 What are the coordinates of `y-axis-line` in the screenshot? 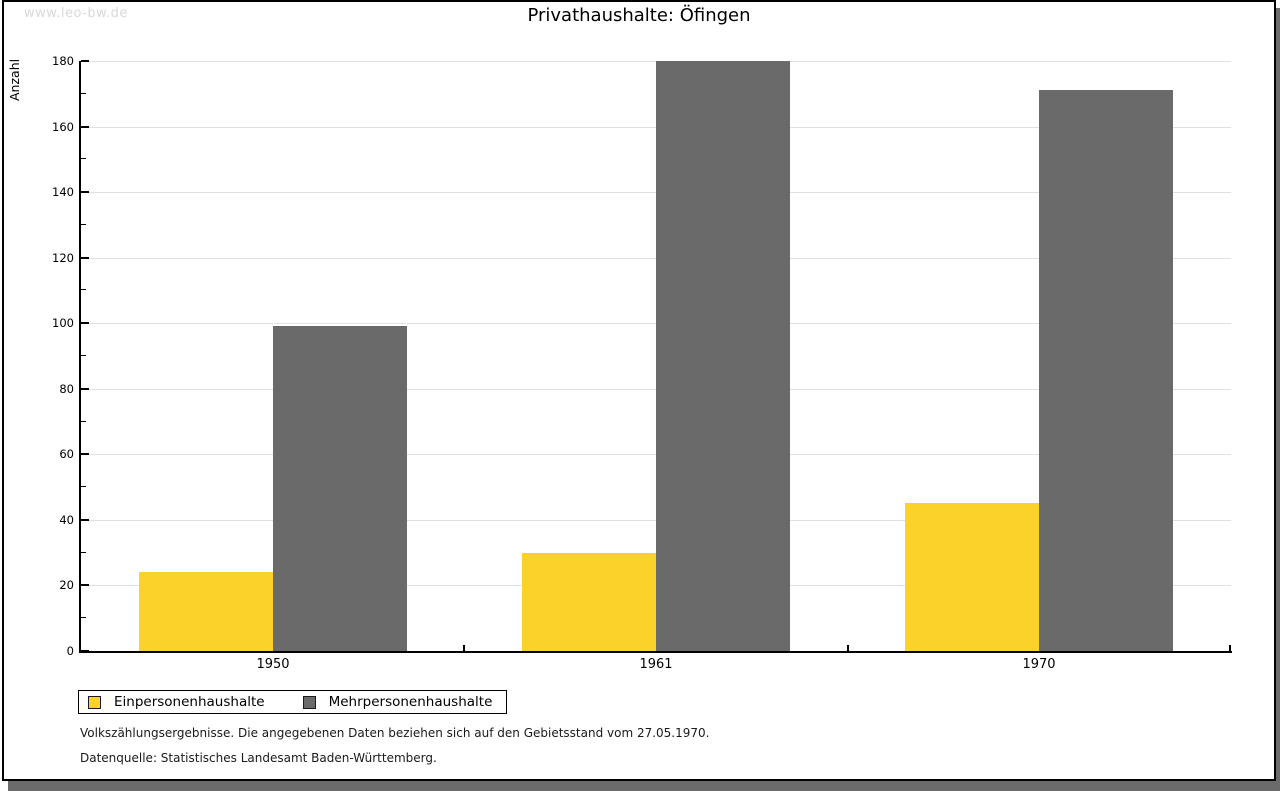 It's located at (80, 357).